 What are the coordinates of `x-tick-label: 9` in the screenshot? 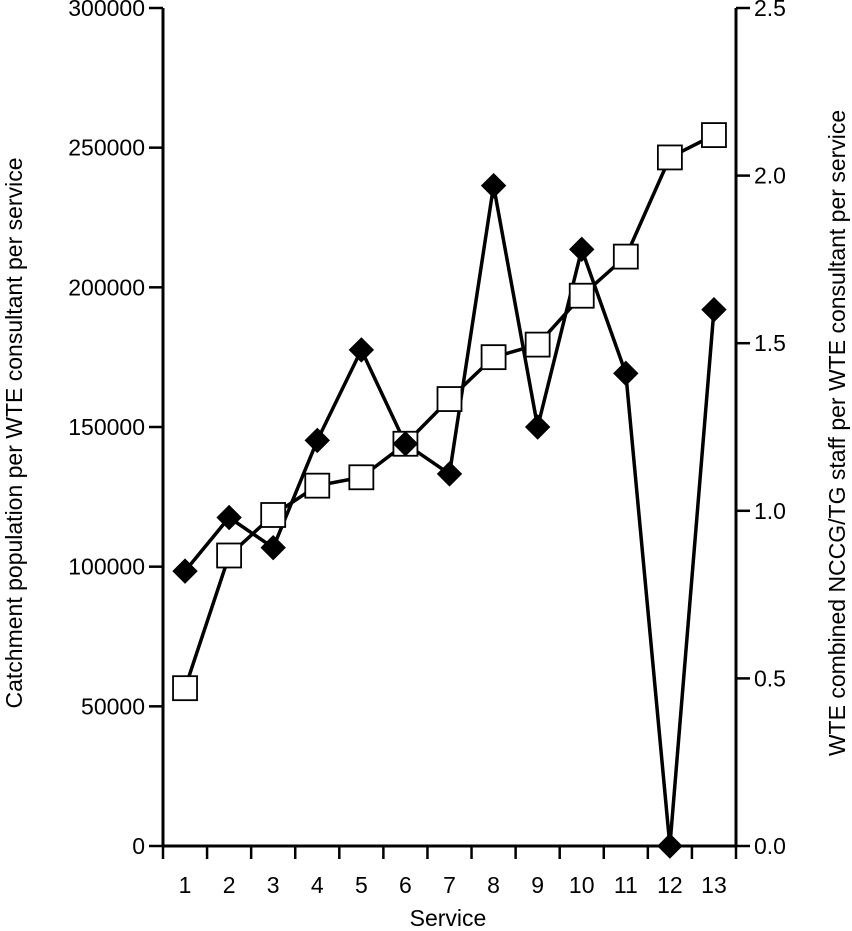 It's located at (537, 885).